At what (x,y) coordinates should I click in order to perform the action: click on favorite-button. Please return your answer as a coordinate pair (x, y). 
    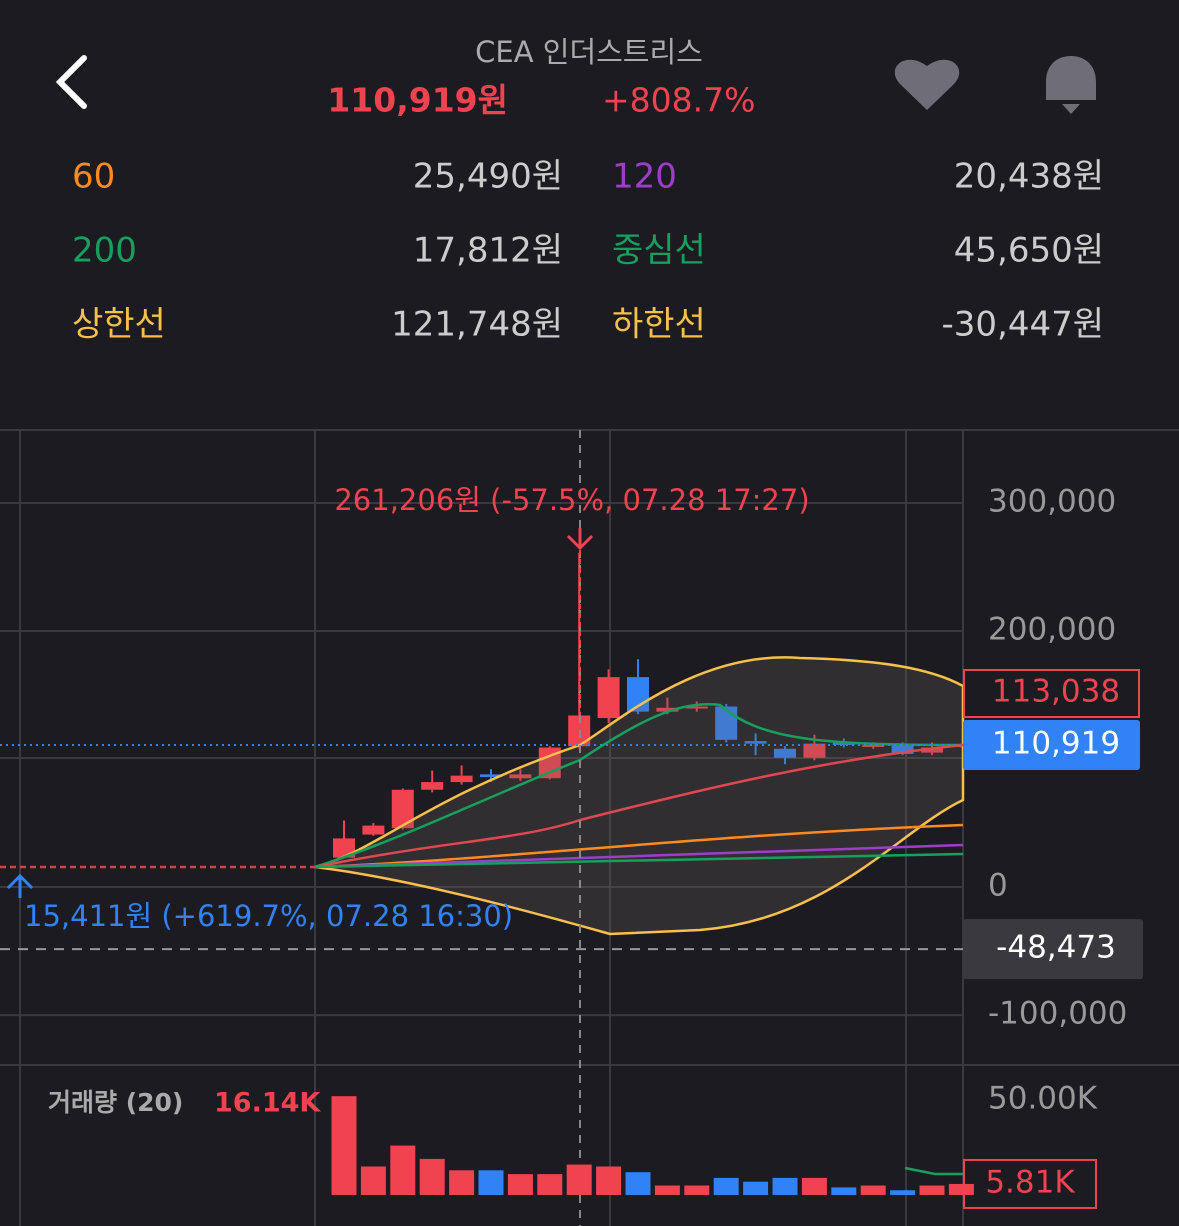
    Looking at the image, I should click on (927, 84).